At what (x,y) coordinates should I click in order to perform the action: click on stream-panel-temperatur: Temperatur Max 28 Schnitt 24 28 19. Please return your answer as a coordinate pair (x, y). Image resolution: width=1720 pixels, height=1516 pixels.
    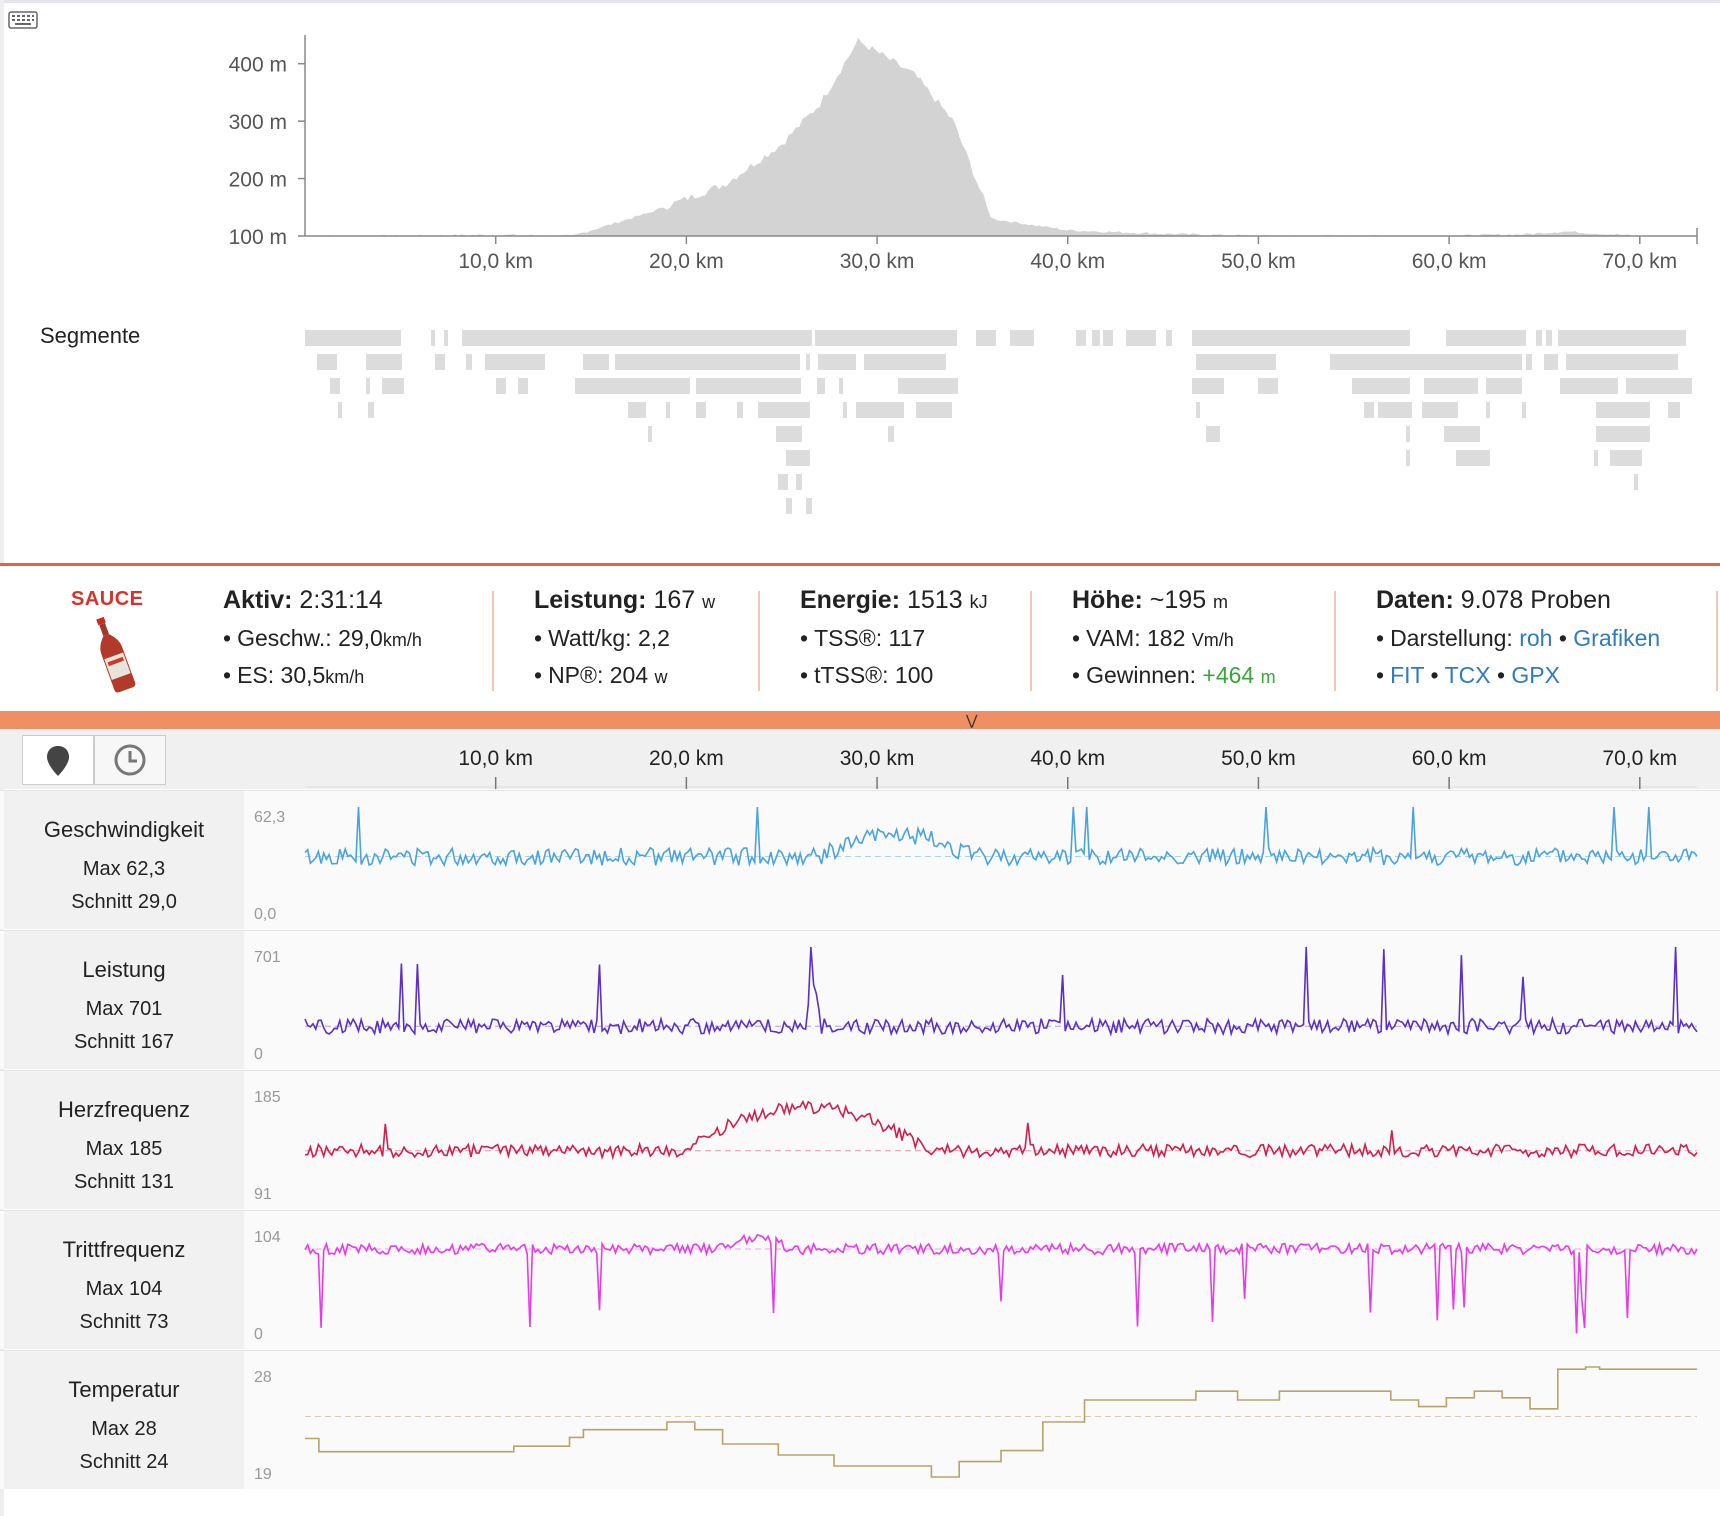
    Looking at the image, I should click on (860, 1419).